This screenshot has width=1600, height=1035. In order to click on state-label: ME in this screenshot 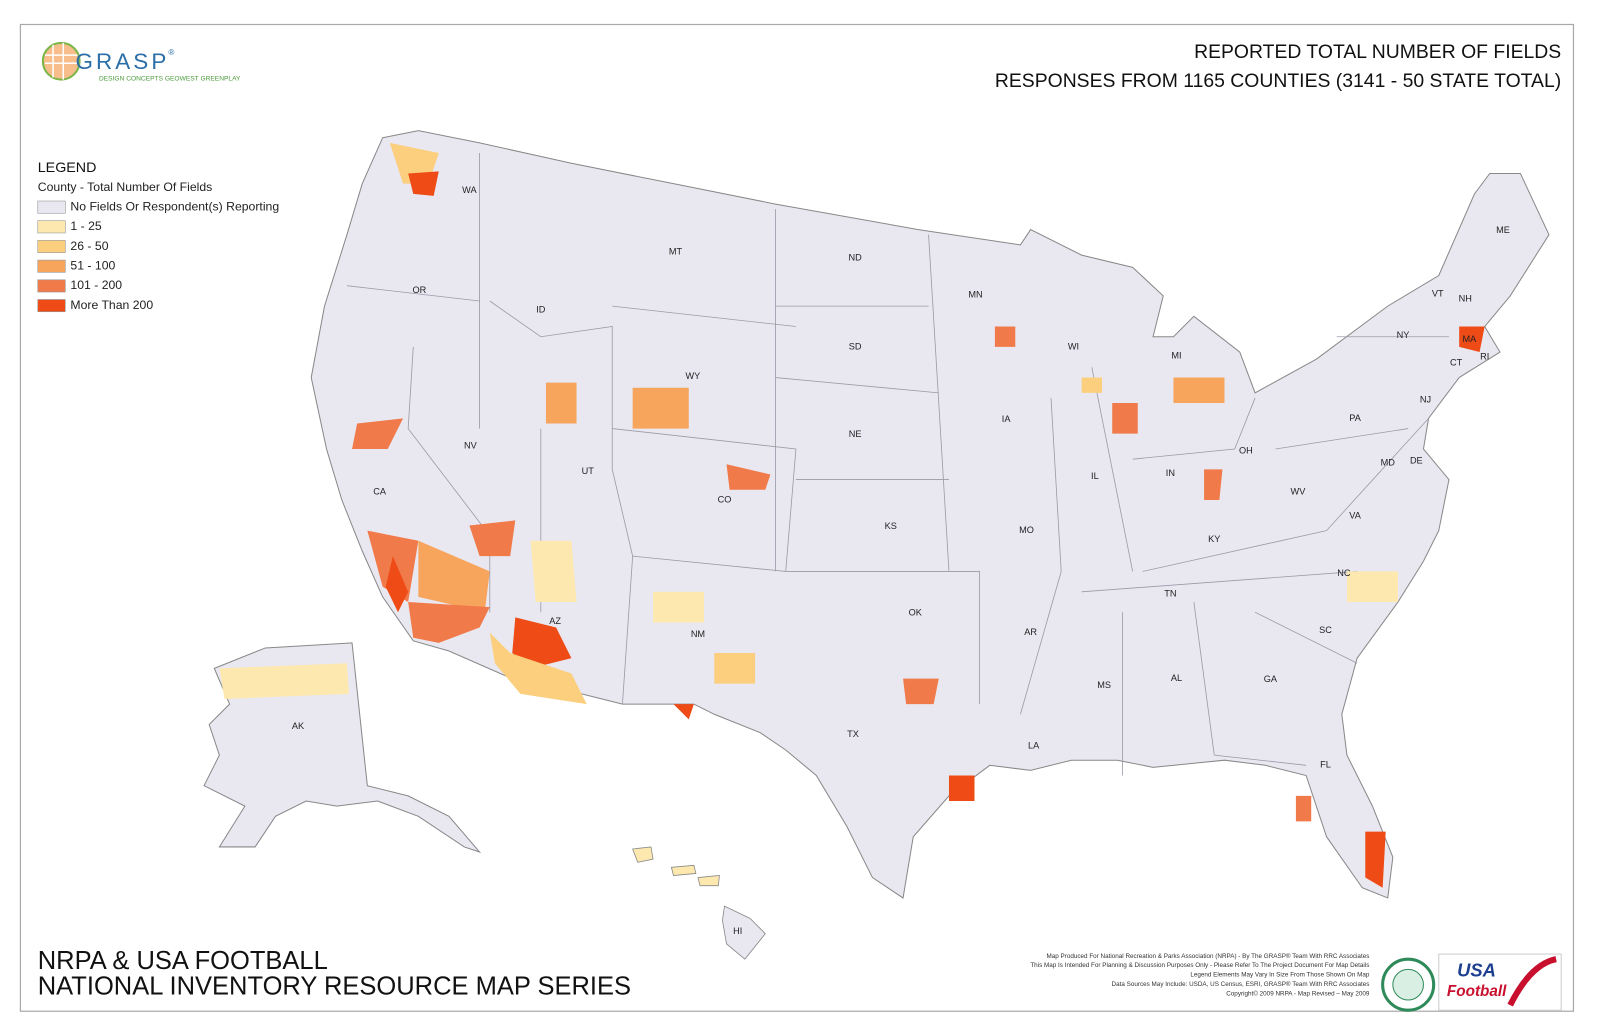, I will do `click(1503, 230)`.